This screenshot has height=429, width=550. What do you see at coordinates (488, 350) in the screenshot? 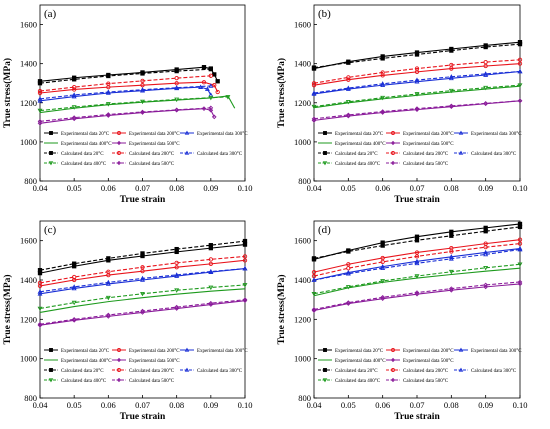
I see `legend-item-experimental-data-300c: Experimental data 300°C` at bounding box center [488, 350].